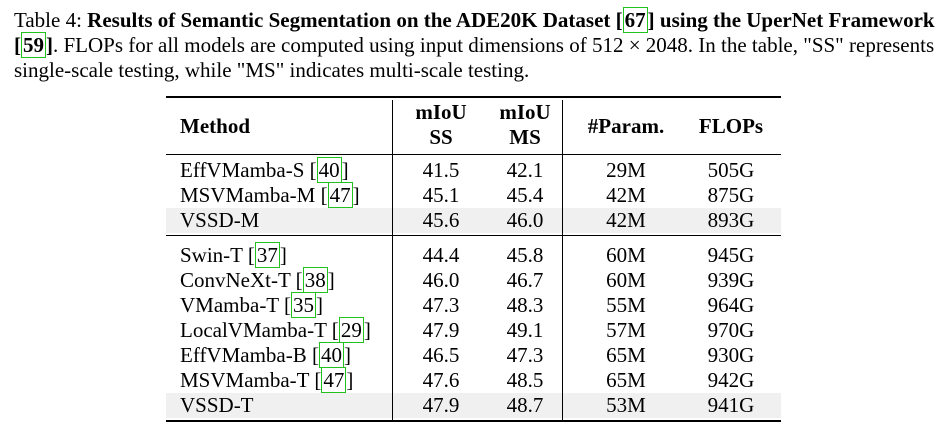  Describe the element at coordinates (626, 405) in the screenshot. I see `params-value: 53M` at that location.